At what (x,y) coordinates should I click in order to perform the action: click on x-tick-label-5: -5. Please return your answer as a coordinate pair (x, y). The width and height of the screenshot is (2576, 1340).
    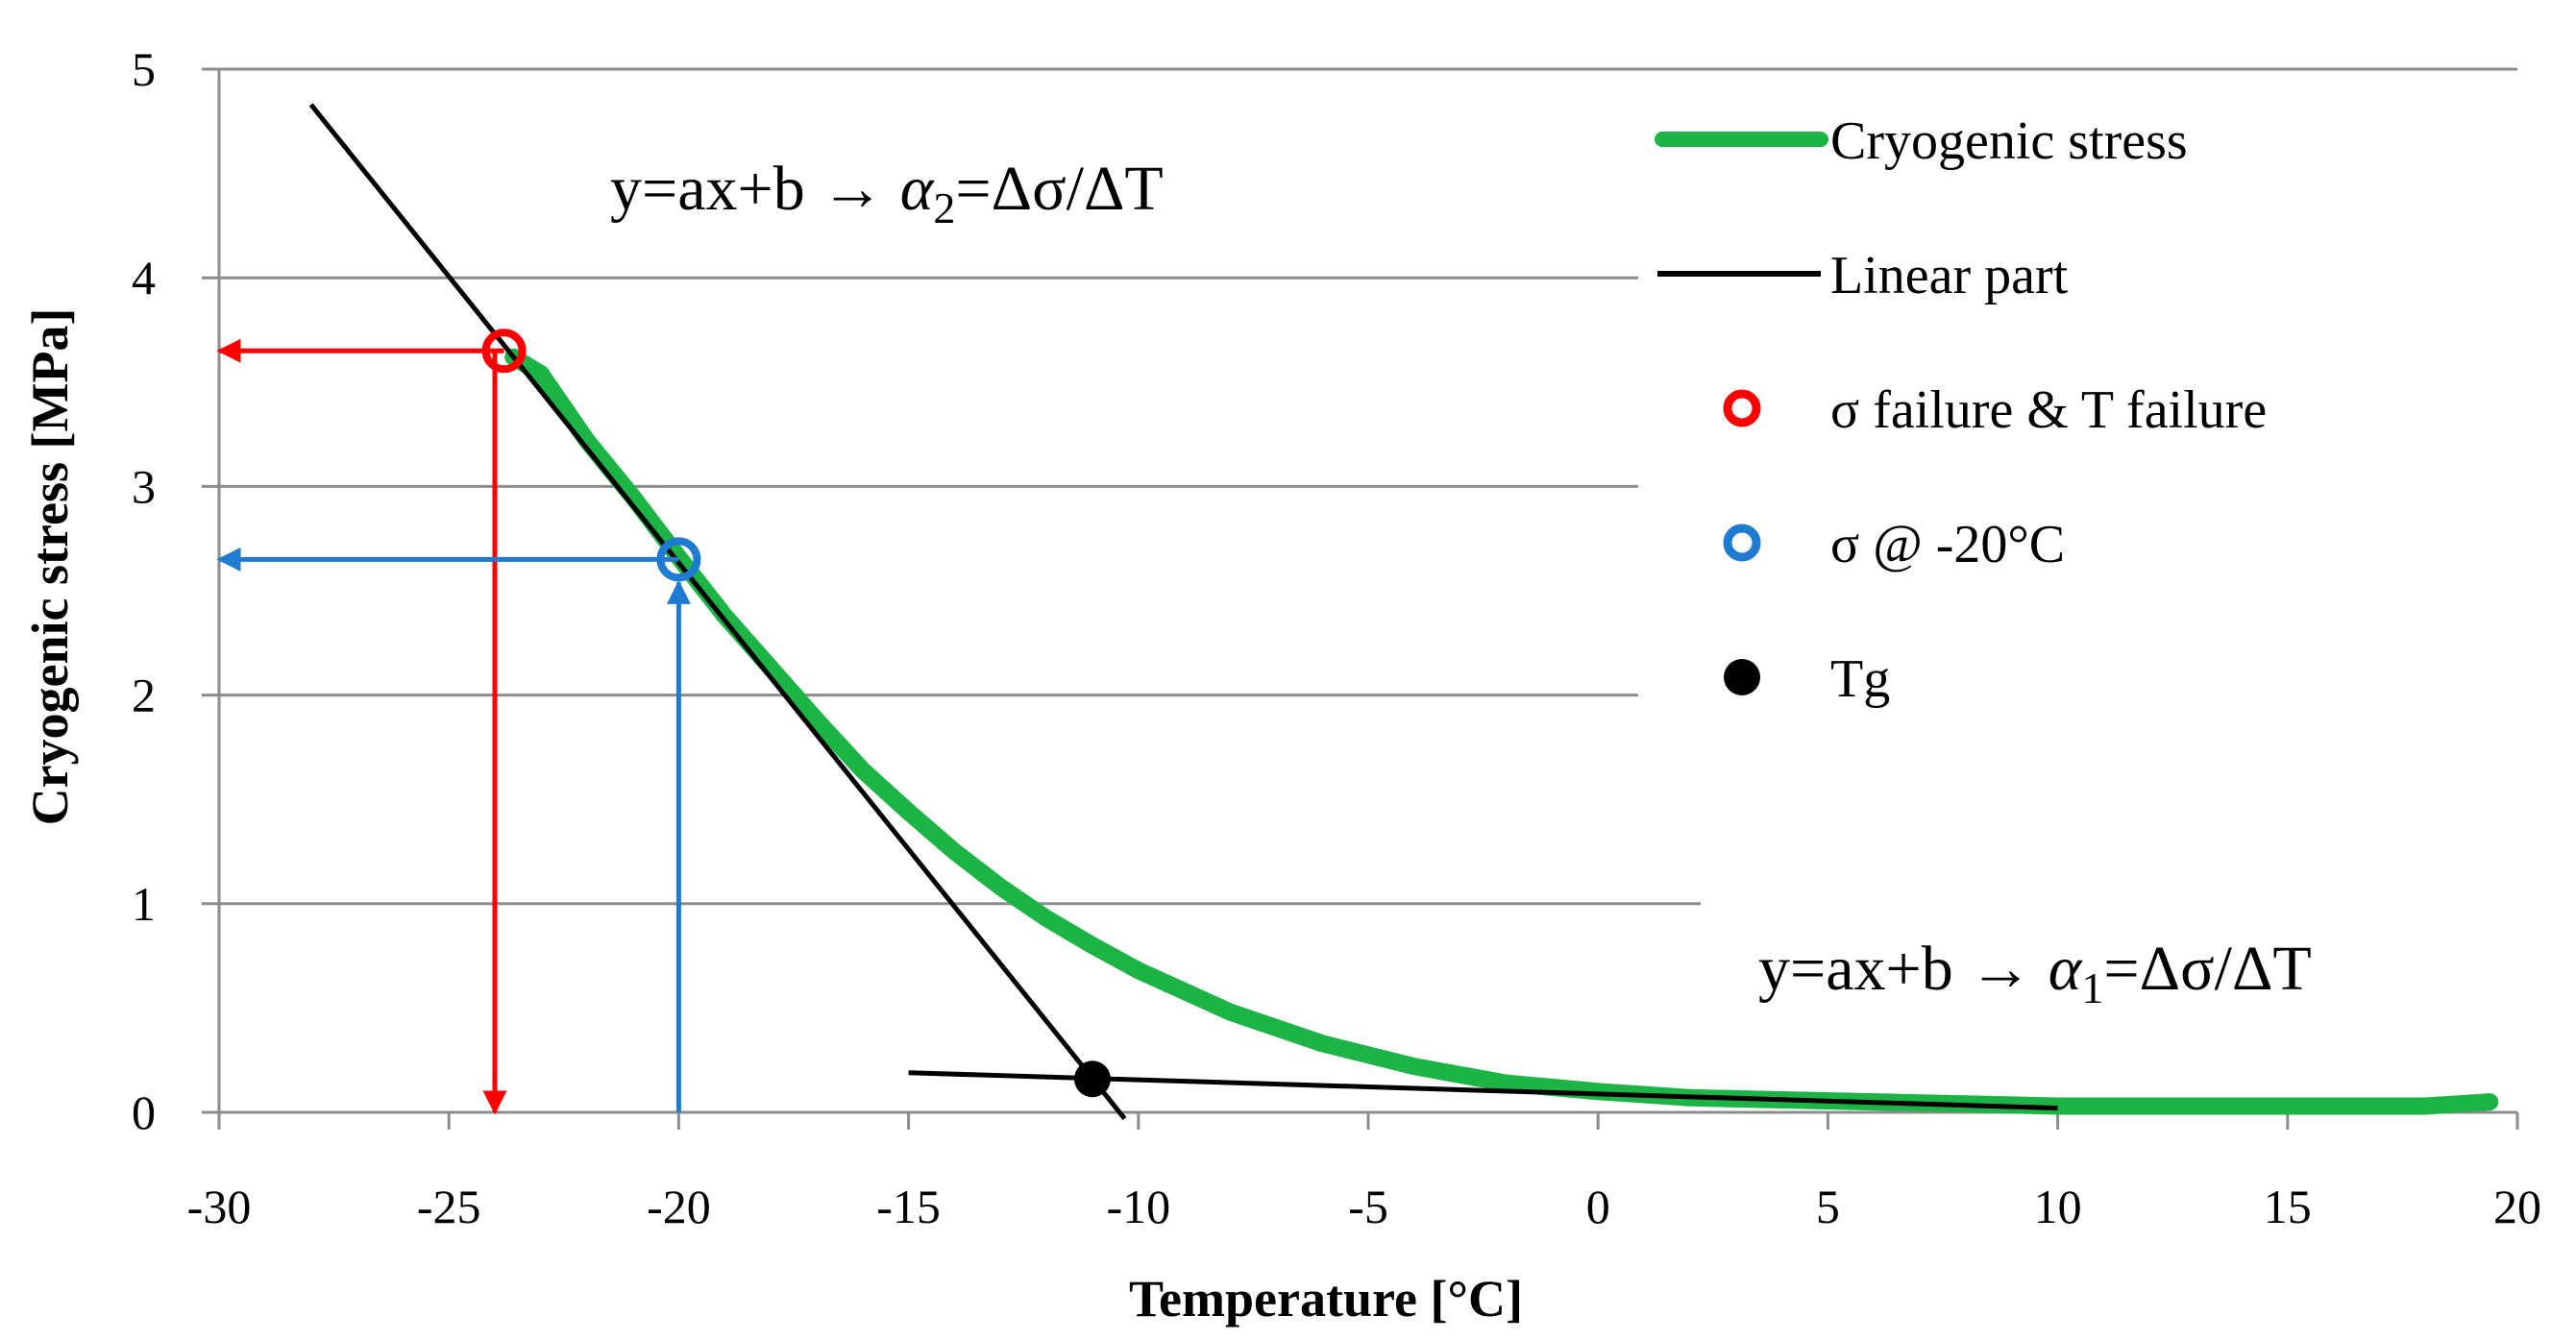
    Looking at the image, I should click on (1368, 1206).